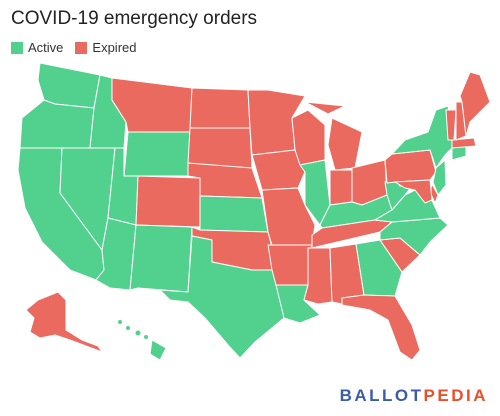 Image resolution: width=500 pixels, height=416 pixels. What do you see at coordinates (73, 47) in the screenshot?
I see `legend: Active Expired` at bounding box center [73, 47].